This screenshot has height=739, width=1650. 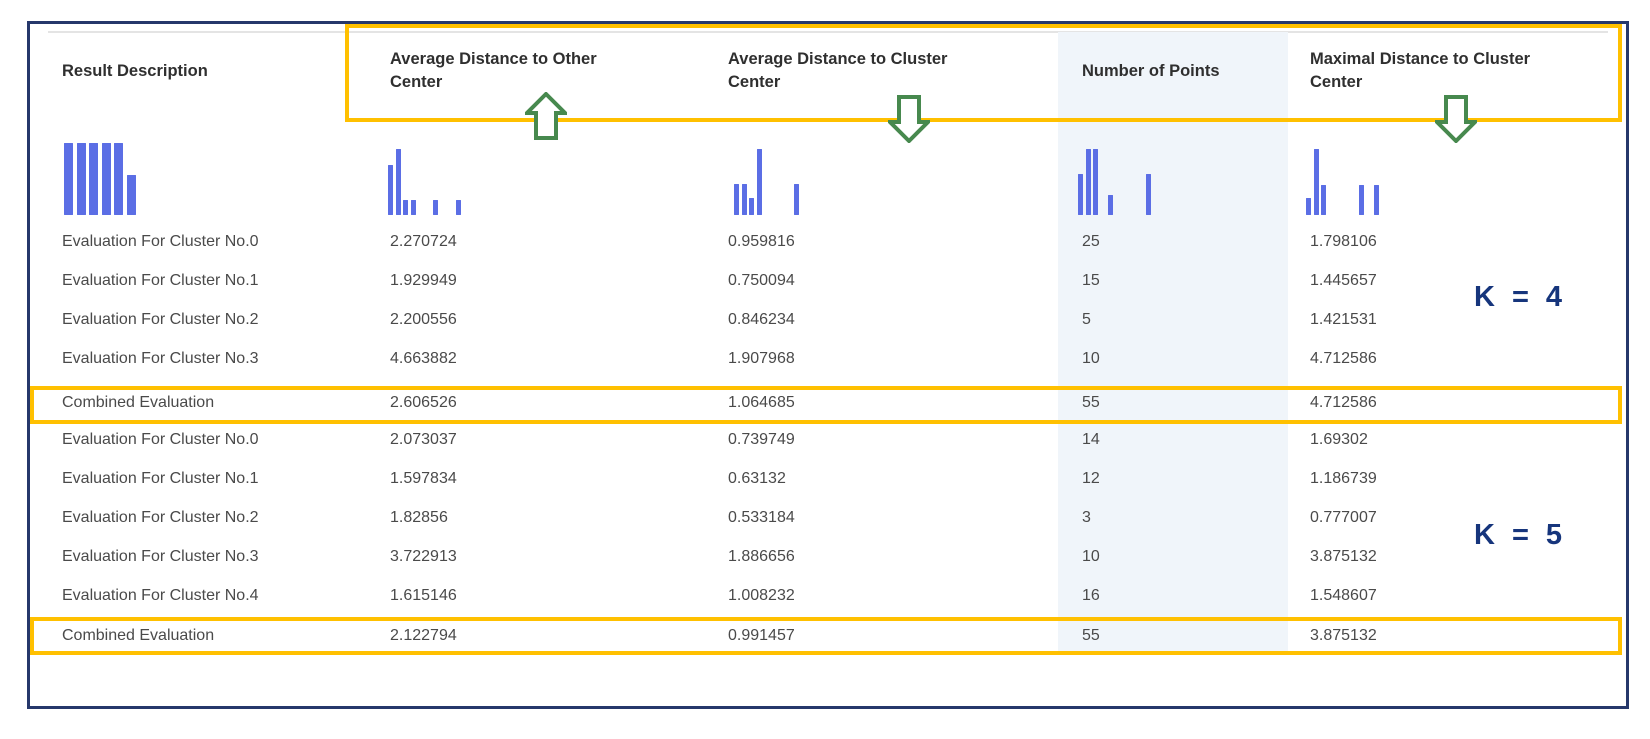 I want to click on histogram-avg-distance-other, so click(x=424, y=182).